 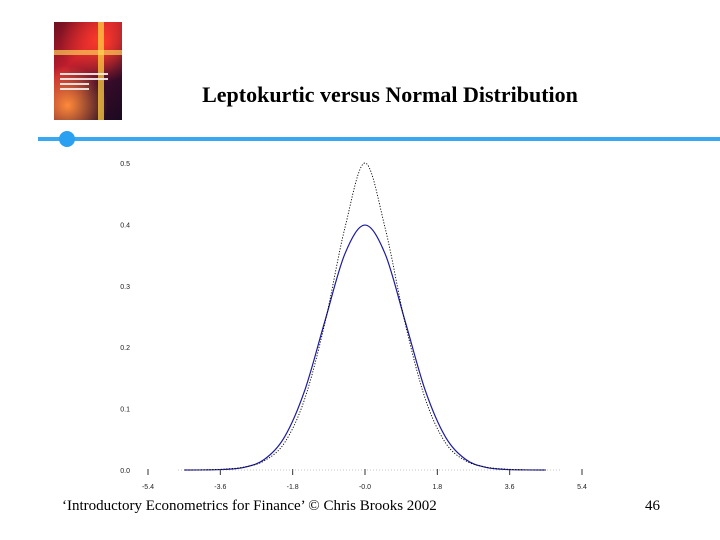 I want to click on cover-stripe-horizontal, so click(x=88, y=52).